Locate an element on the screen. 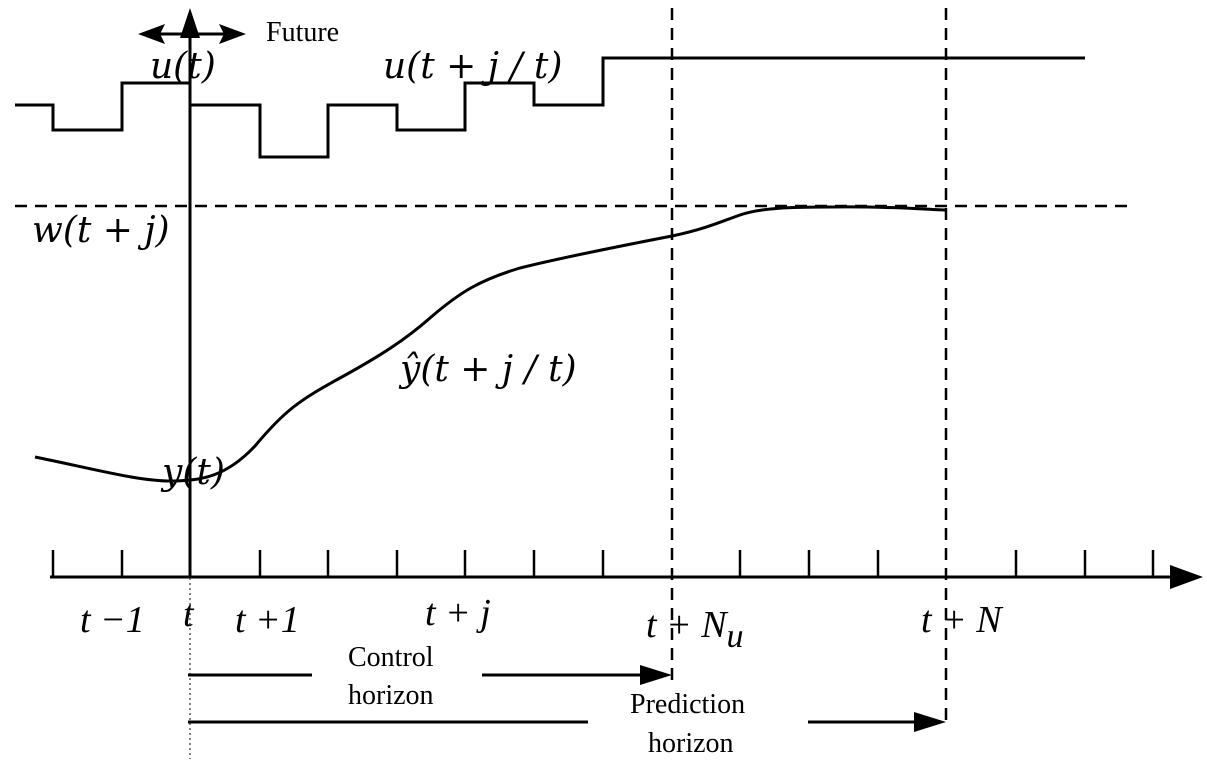 The width and height of the screenshot is (1207, 764). current-output-label: y(t) is located at coordinates (192, 472).